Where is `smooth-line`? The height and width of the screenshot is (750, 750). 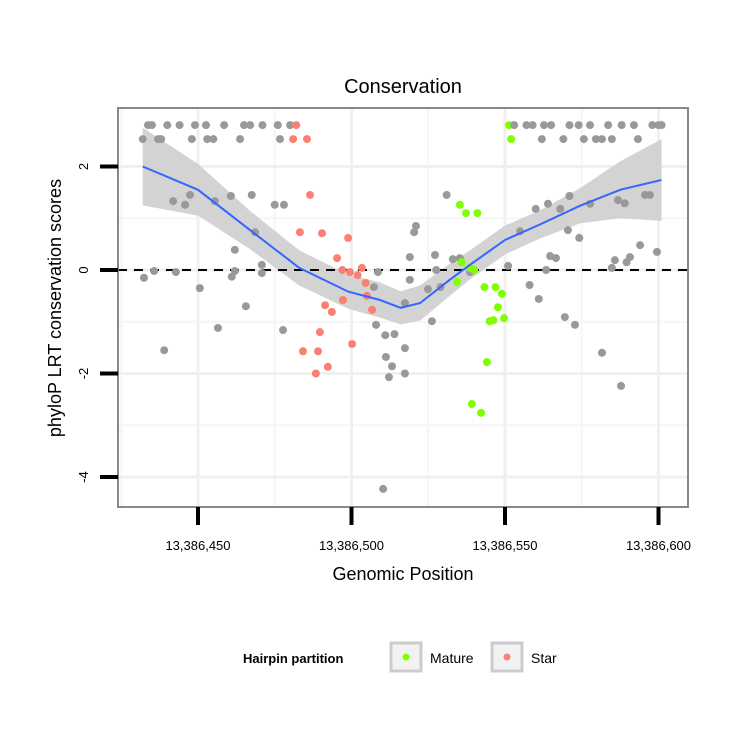 smooth-line is located at coordinates (402, 237).